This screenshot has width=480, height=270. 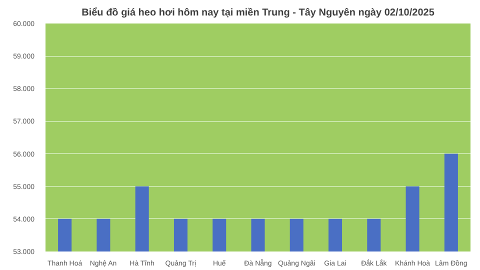 What do you see at coordinates (258, 12) in the screenshot?
I see `chart-title: Biểu đồ giá heo hơi hôm nay tại miền Trung - Tây Nguyên ngày 02/10/2025` at bounding box center [258, 12].